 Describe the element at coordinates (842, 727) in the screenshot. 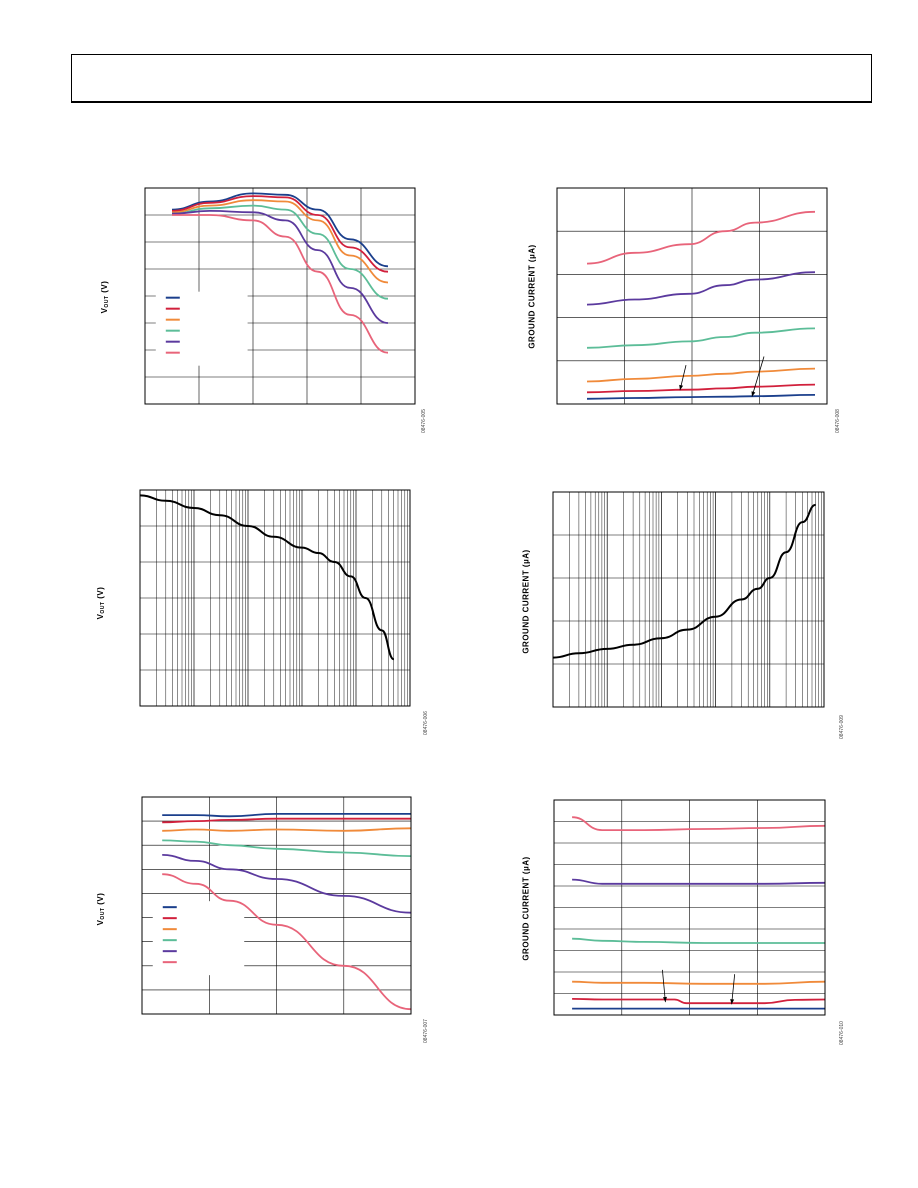

I see `figure-id: 08476-009` at that location.